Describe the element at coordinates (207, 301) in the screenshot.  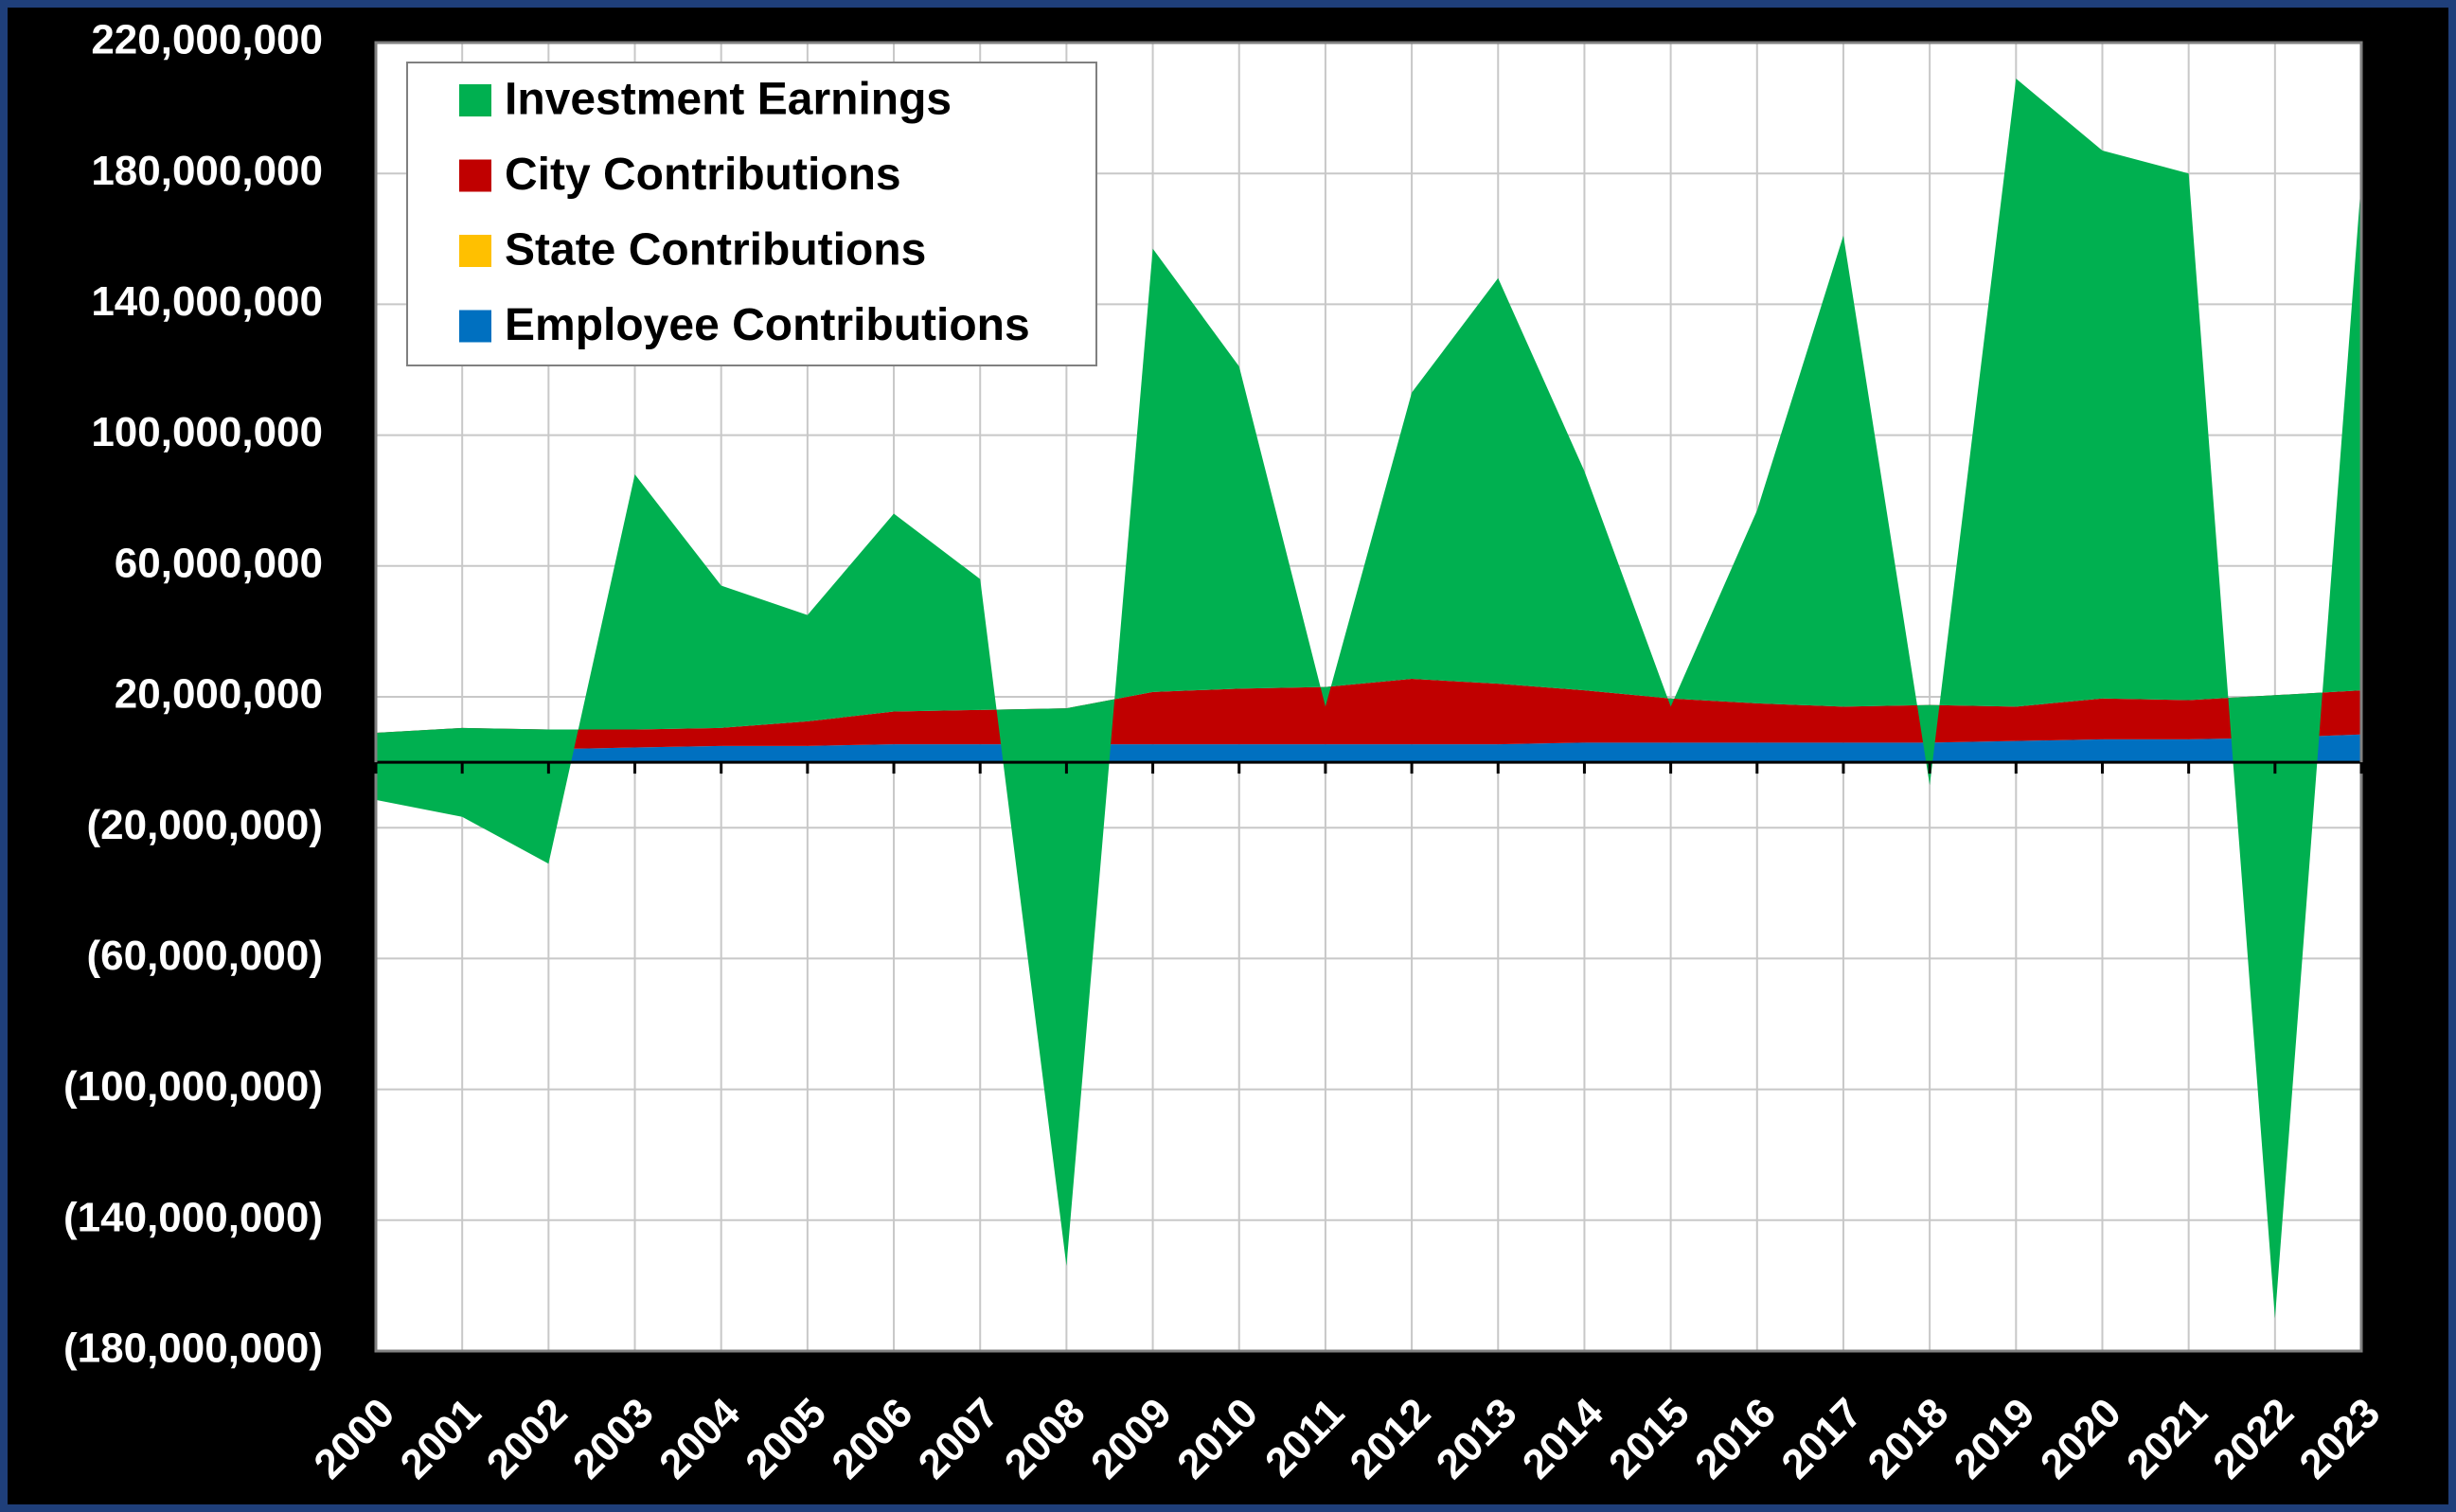
I see `y-tick-label: 140,000,000` at that location.